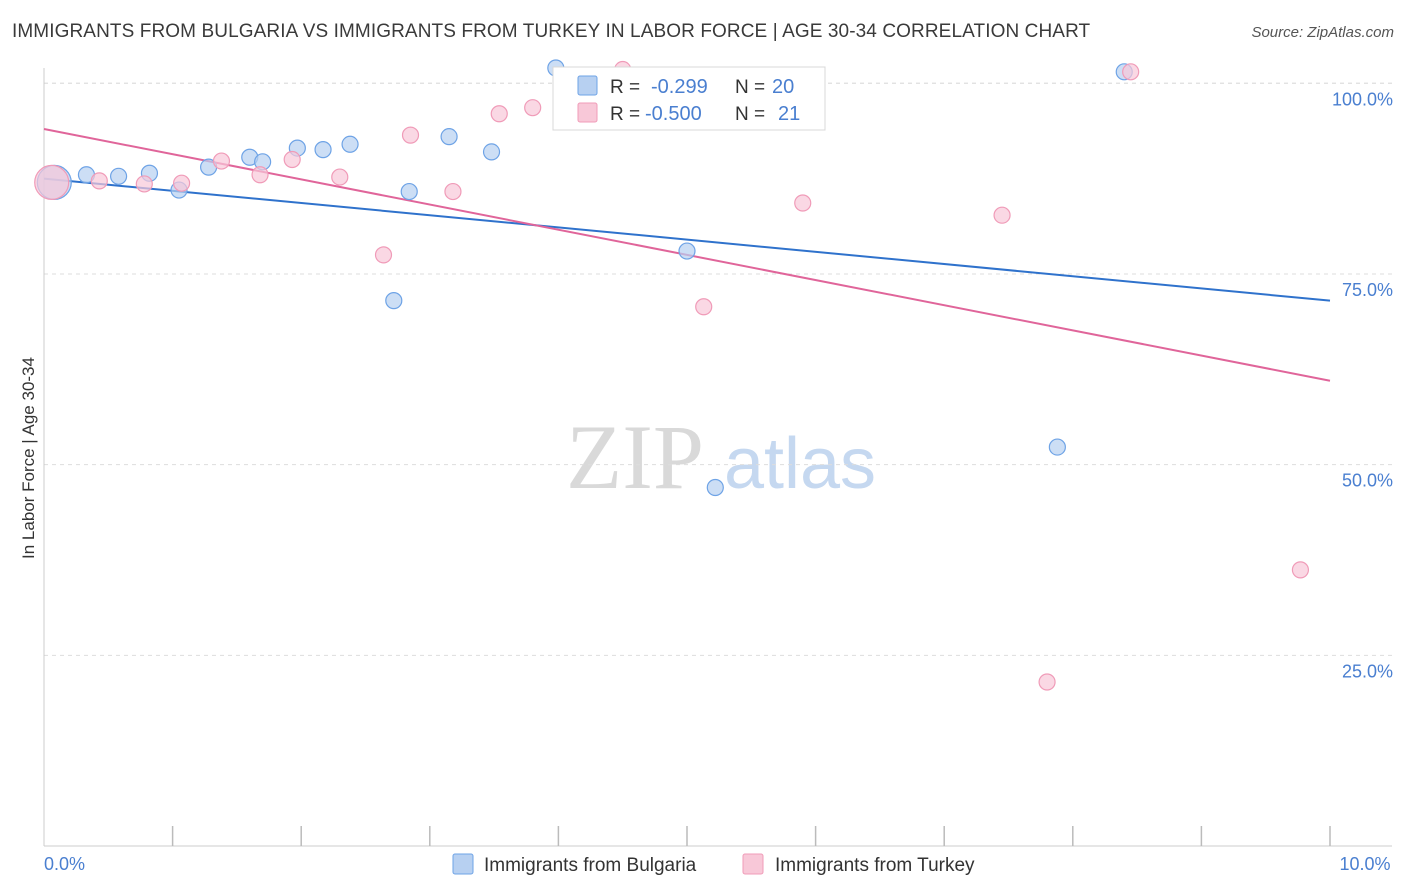 The height and width of the screenshot is (892, 1406). What do you see at coordinates (1322, 32) in the screenshot?
I see `chart-source: Source: ZipAtlas.com` at bounding box center [1322, 32].